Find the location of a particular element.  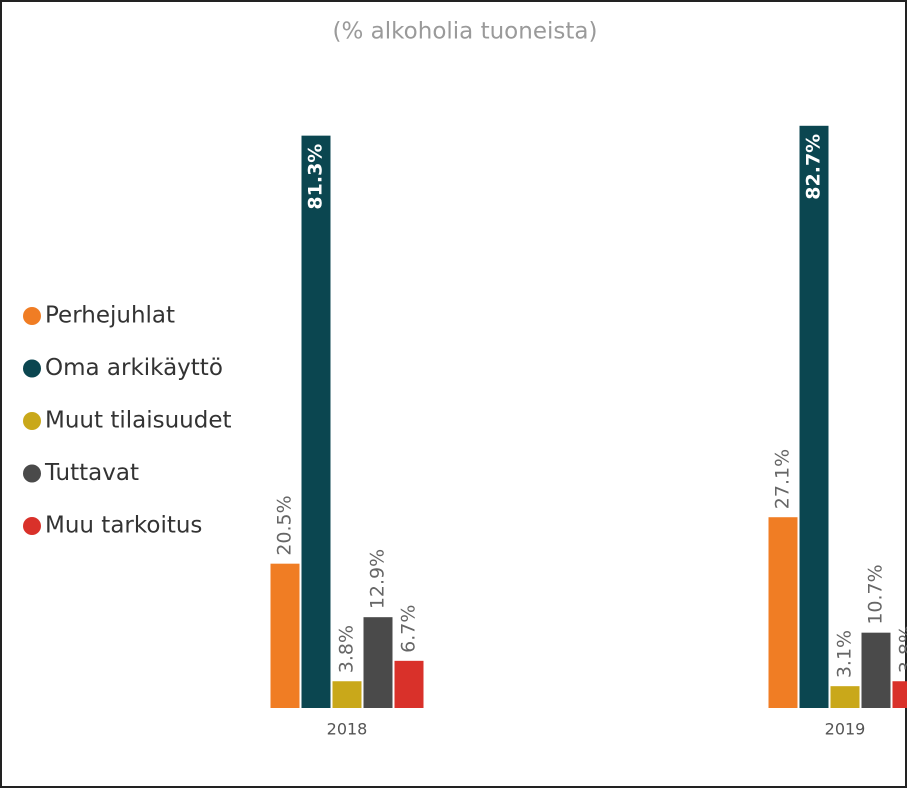

x-tick-label: 2019 is located at coordinates (845, 729).